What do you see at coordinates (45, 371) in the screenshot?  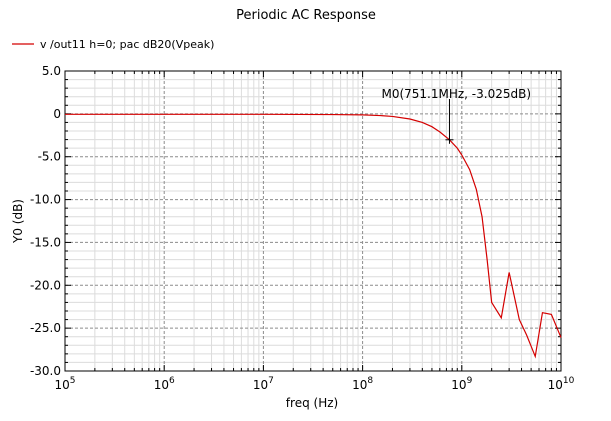 I see `y-tick-label: -30.0` at bounding box center [45, 371].